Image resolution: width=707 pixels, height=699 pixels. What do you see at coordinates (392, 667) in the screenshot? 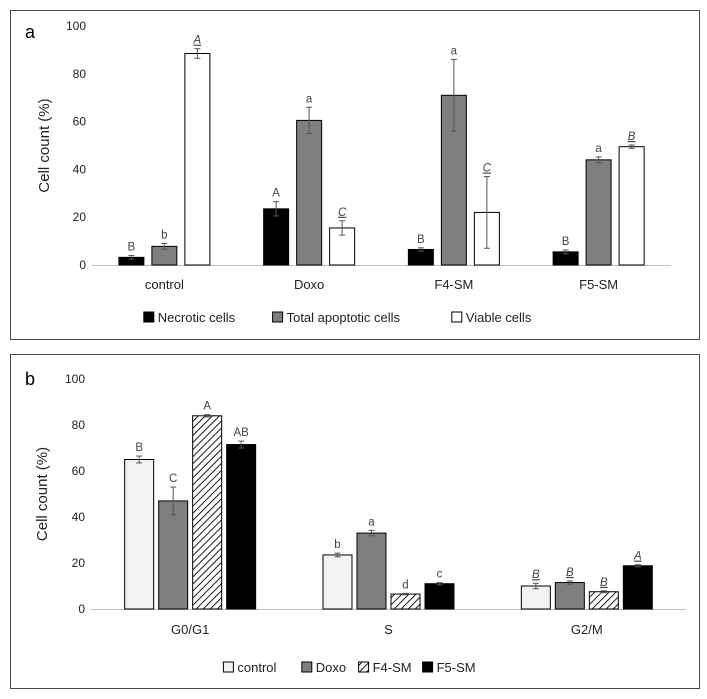
I see `legend-label: F4-SM` at bounding box center [392, 667].